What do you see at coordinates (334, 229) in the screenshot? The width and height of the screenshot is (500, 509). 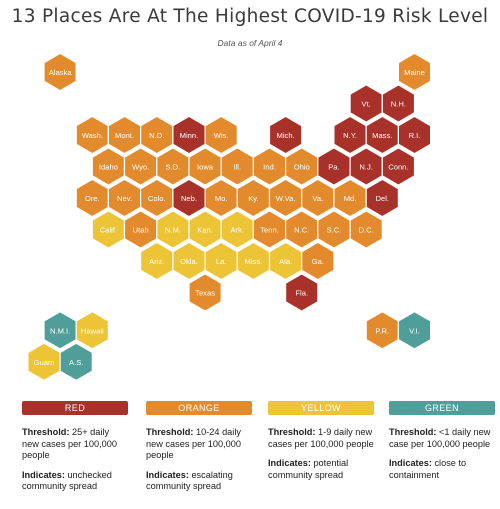 I see `hex-tile-s-c: S.C.` at bounding box center [334, 229].